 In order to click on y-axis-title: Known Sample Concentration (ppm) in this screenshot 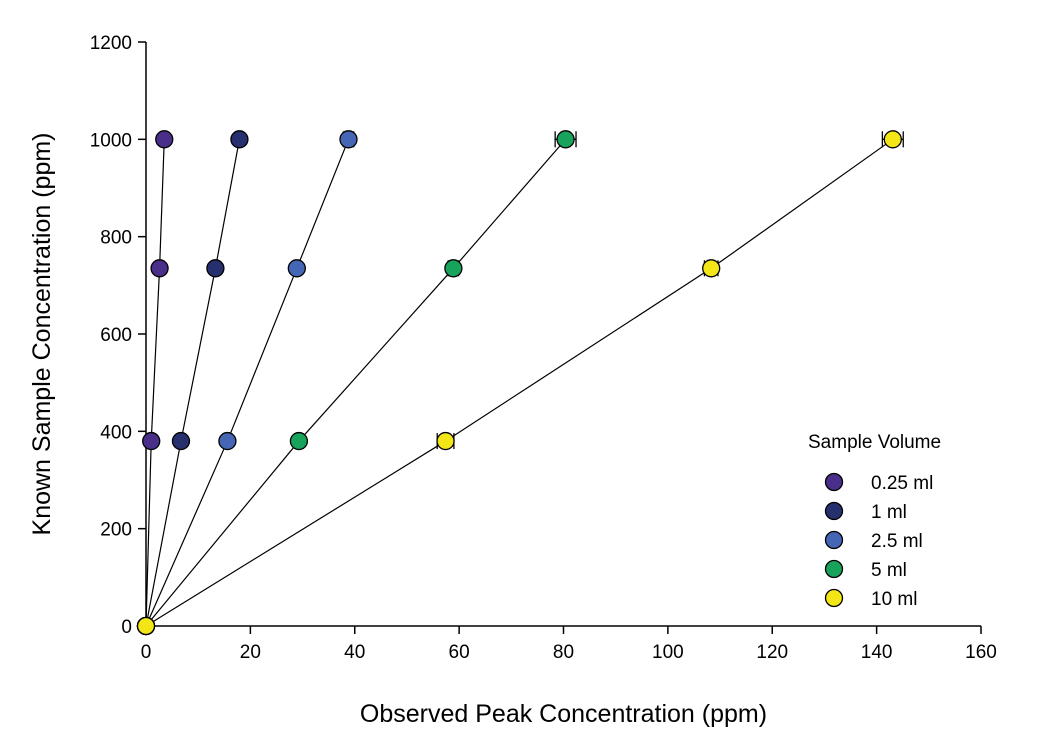, I will do `click(42, 334)`.